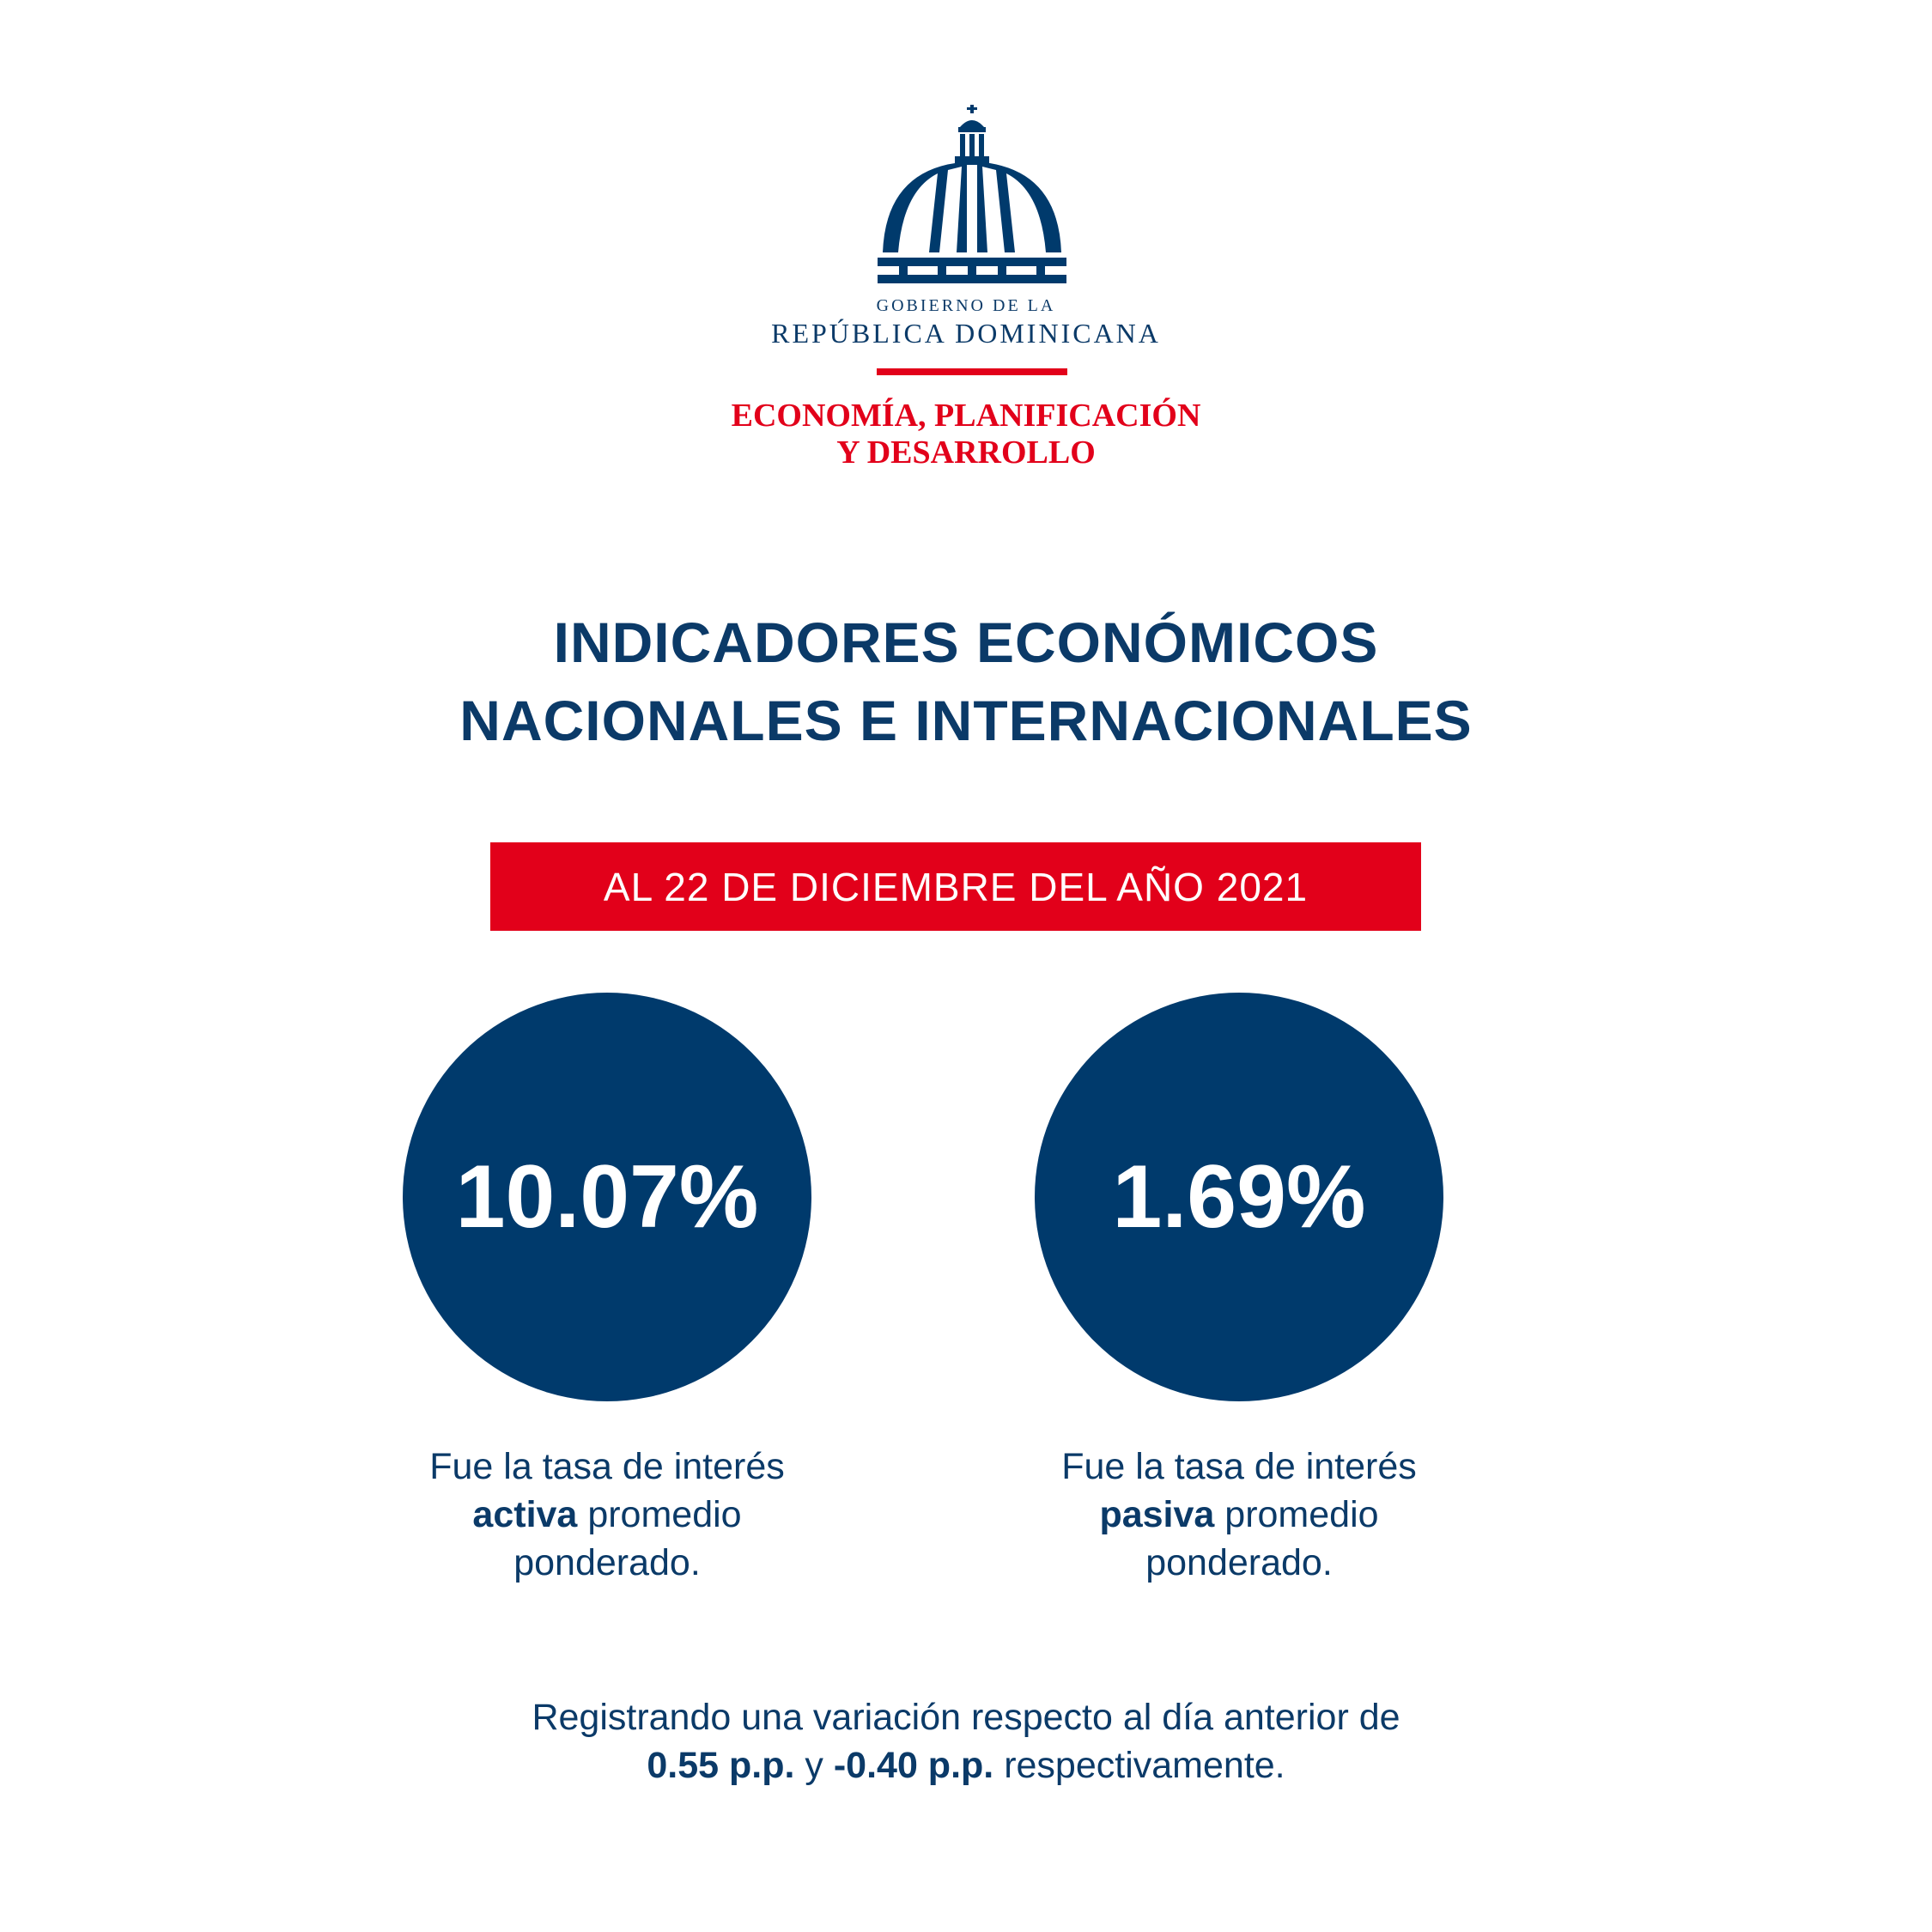  I want to click on footer-text: y, so click(814, 1765).